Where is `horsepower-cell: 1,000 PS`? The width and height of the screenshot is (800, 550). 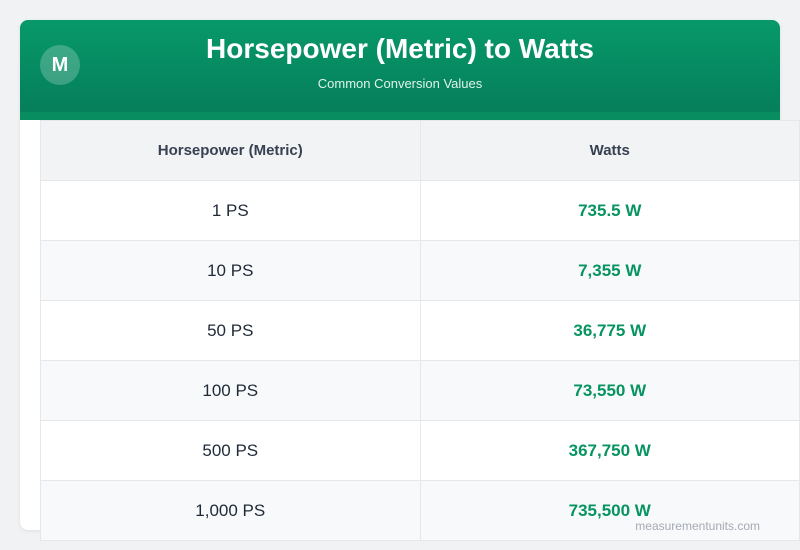
horsepower-cell: 1,000 PS is located at coordinates (230, 510).